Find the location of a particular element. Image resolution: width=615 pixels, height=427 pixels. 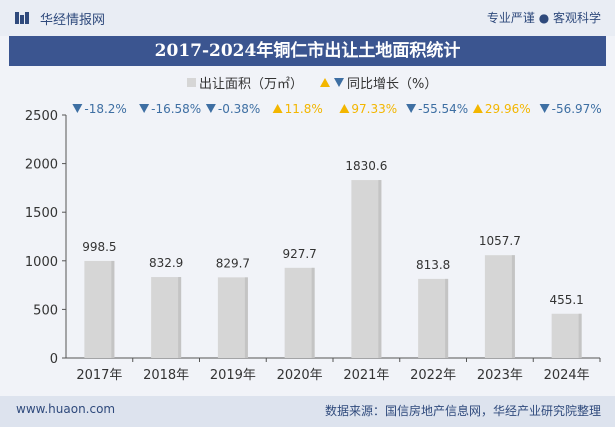

legend-label: 同比增长（%） is located at coordinates (392, 84).